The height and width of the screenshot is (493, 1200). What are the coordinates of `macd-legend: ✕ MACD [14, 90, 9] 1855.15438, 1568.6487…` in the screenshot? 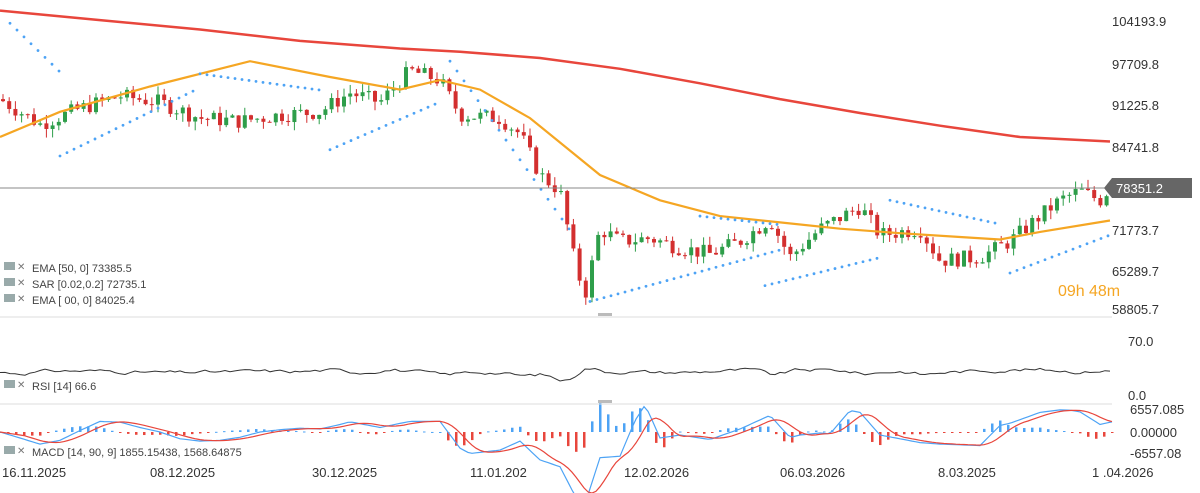 It's located at (123, 452).